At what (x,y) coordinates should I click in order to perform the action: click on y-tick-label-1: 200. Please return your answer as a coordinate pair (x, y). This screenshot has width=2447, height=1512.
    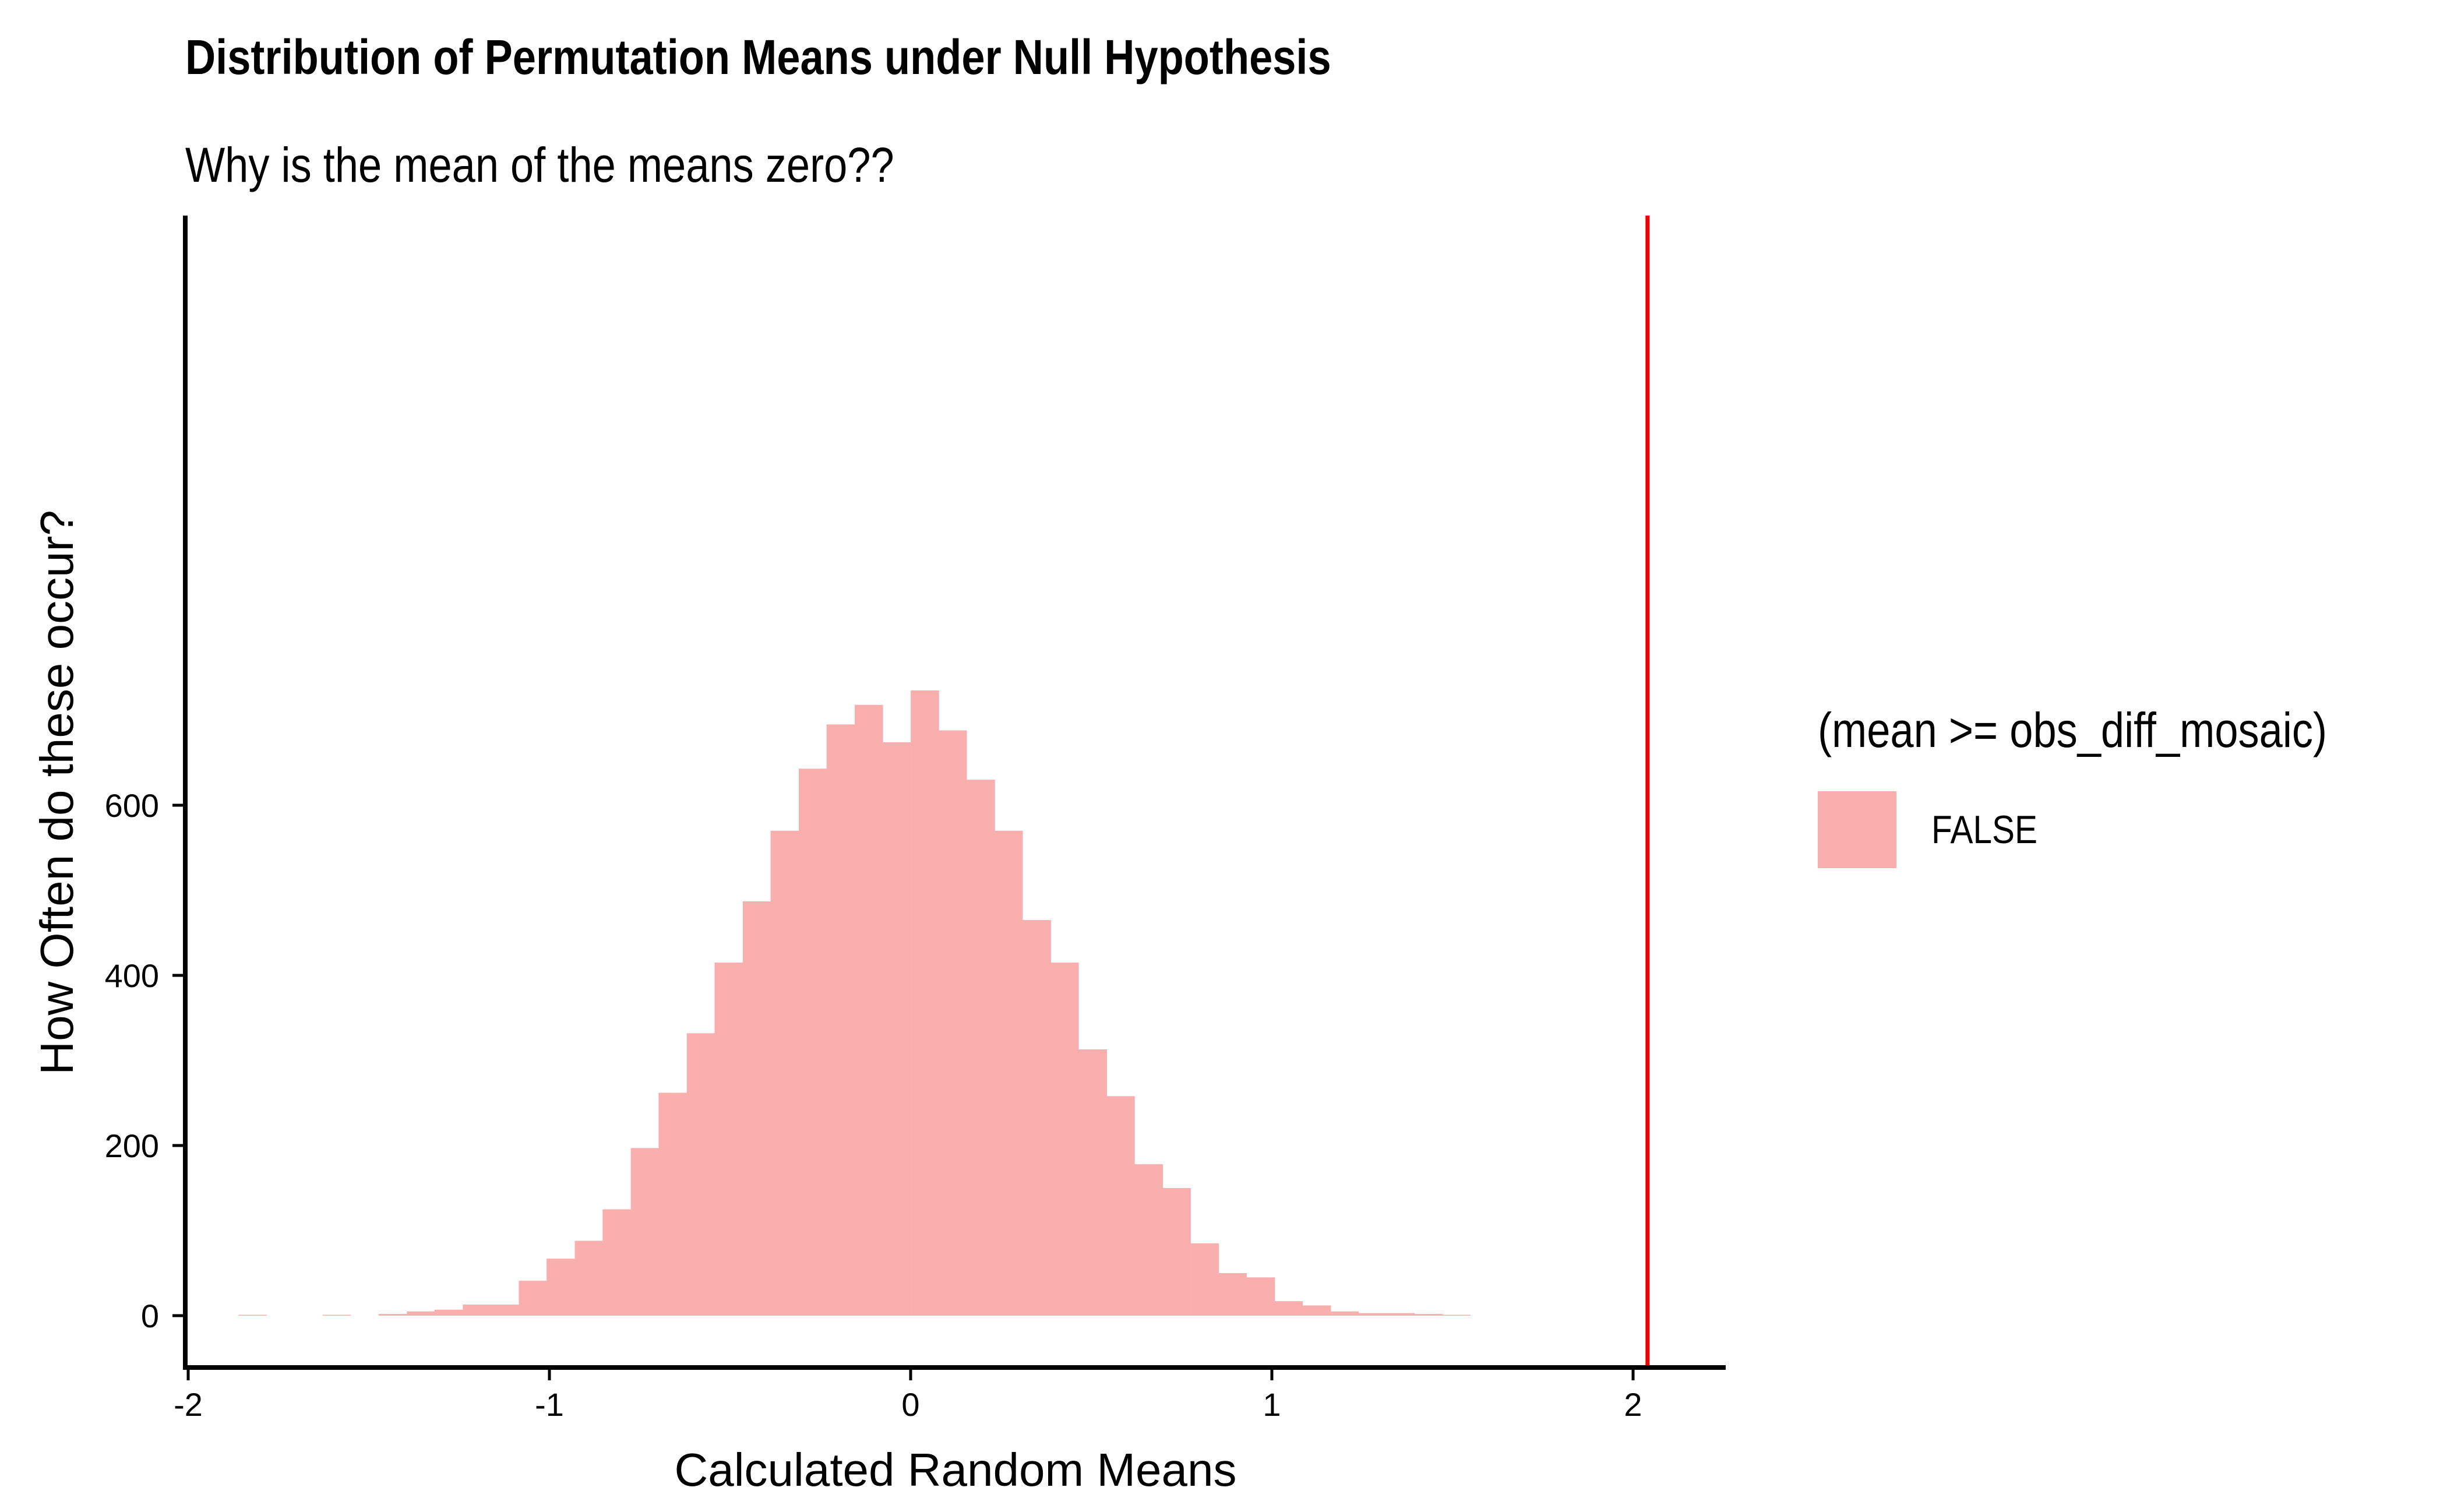
    Looking at the image, I should click on (132, 1145).